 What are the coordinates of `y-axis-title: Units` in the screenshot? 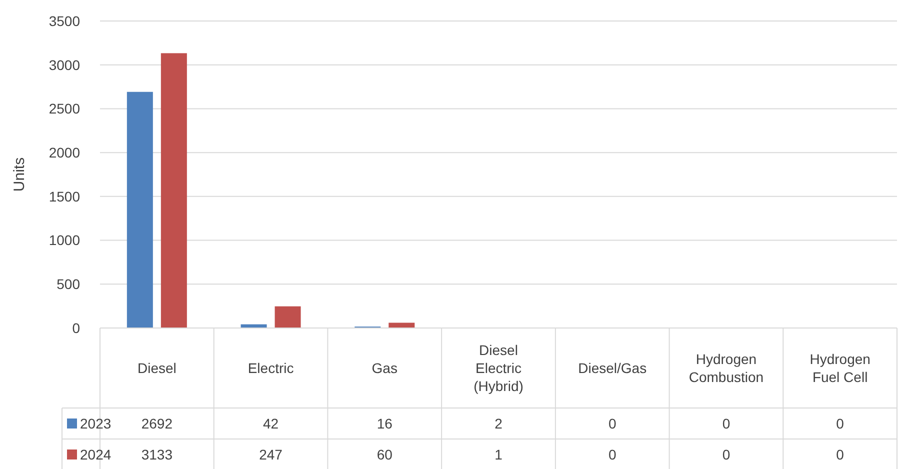 It's located at (19, 174).